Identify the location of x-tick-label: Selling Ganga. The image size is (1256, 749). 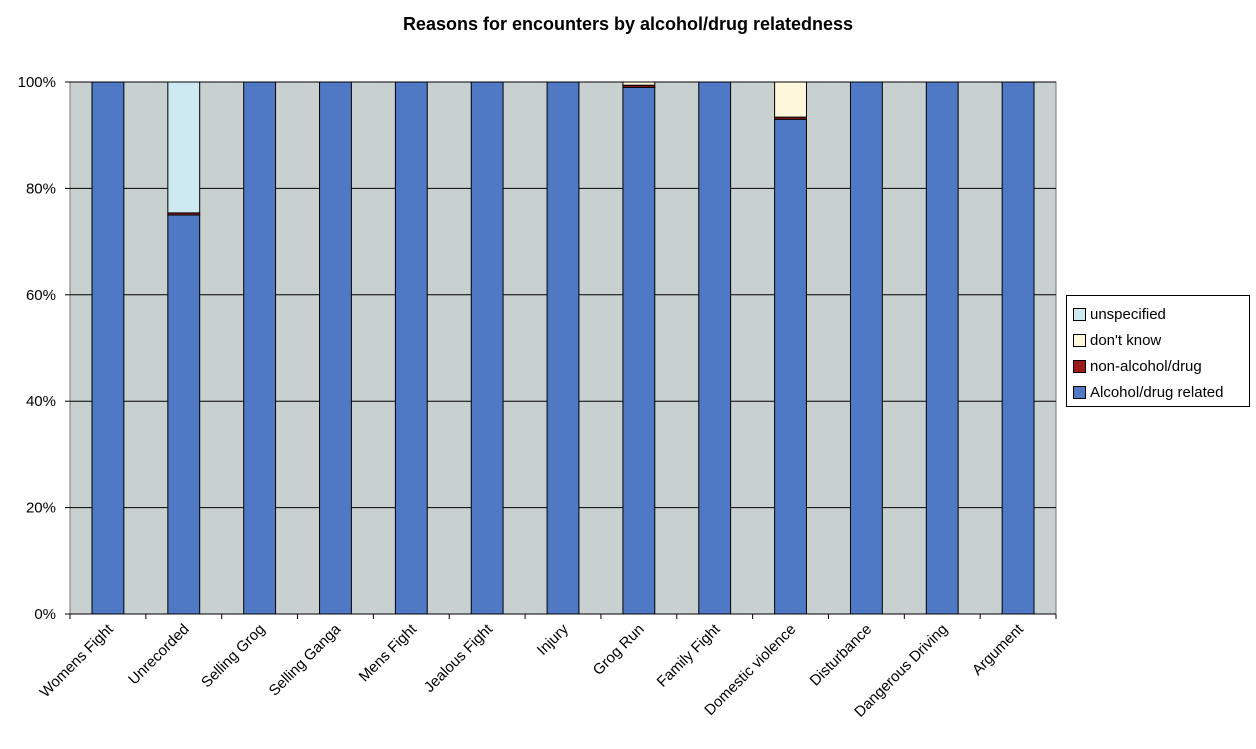
(305, 659).